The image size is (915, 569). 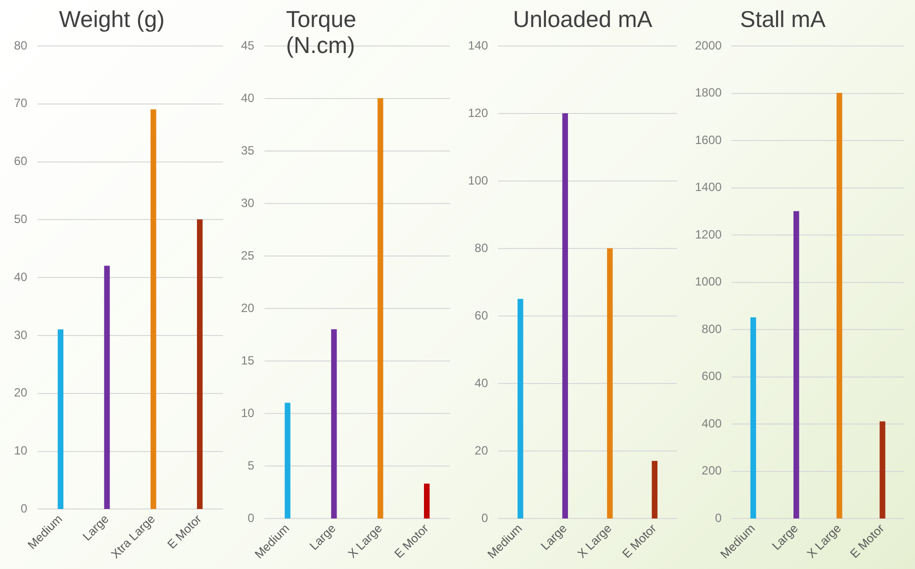 What do you see at coordinates (478, 113) in the screenshot?
I see `y-tick-label: 120` at bounding box center [478, 113].